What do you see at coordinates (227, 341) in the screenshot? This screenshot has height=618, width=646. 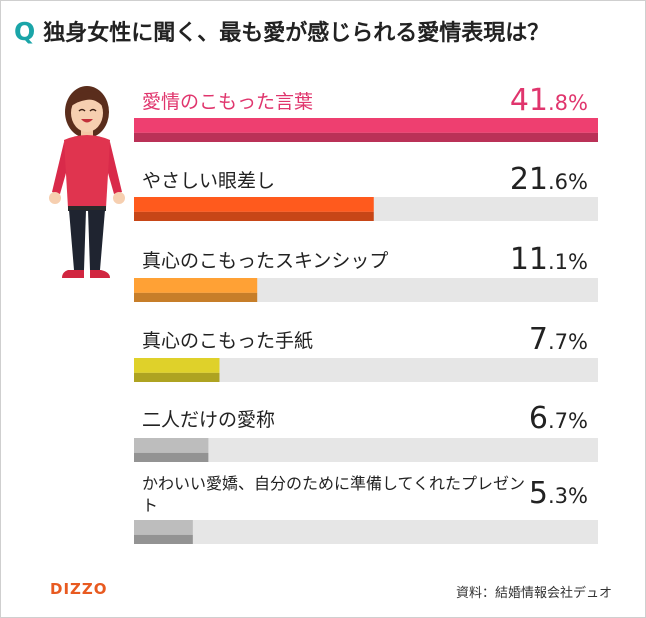 I see `category-label: 真心のこもった手紙` at bounding box center [227, 341].